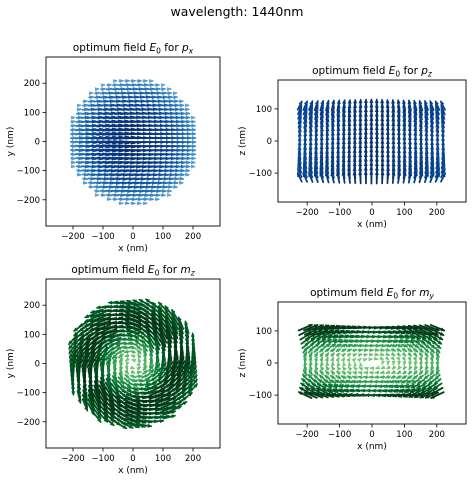 This screenshot has width=474, height=481. Describe the element at coordinates (32, 113) in the screenshot. I see `y-tick-label: 100` at that location.